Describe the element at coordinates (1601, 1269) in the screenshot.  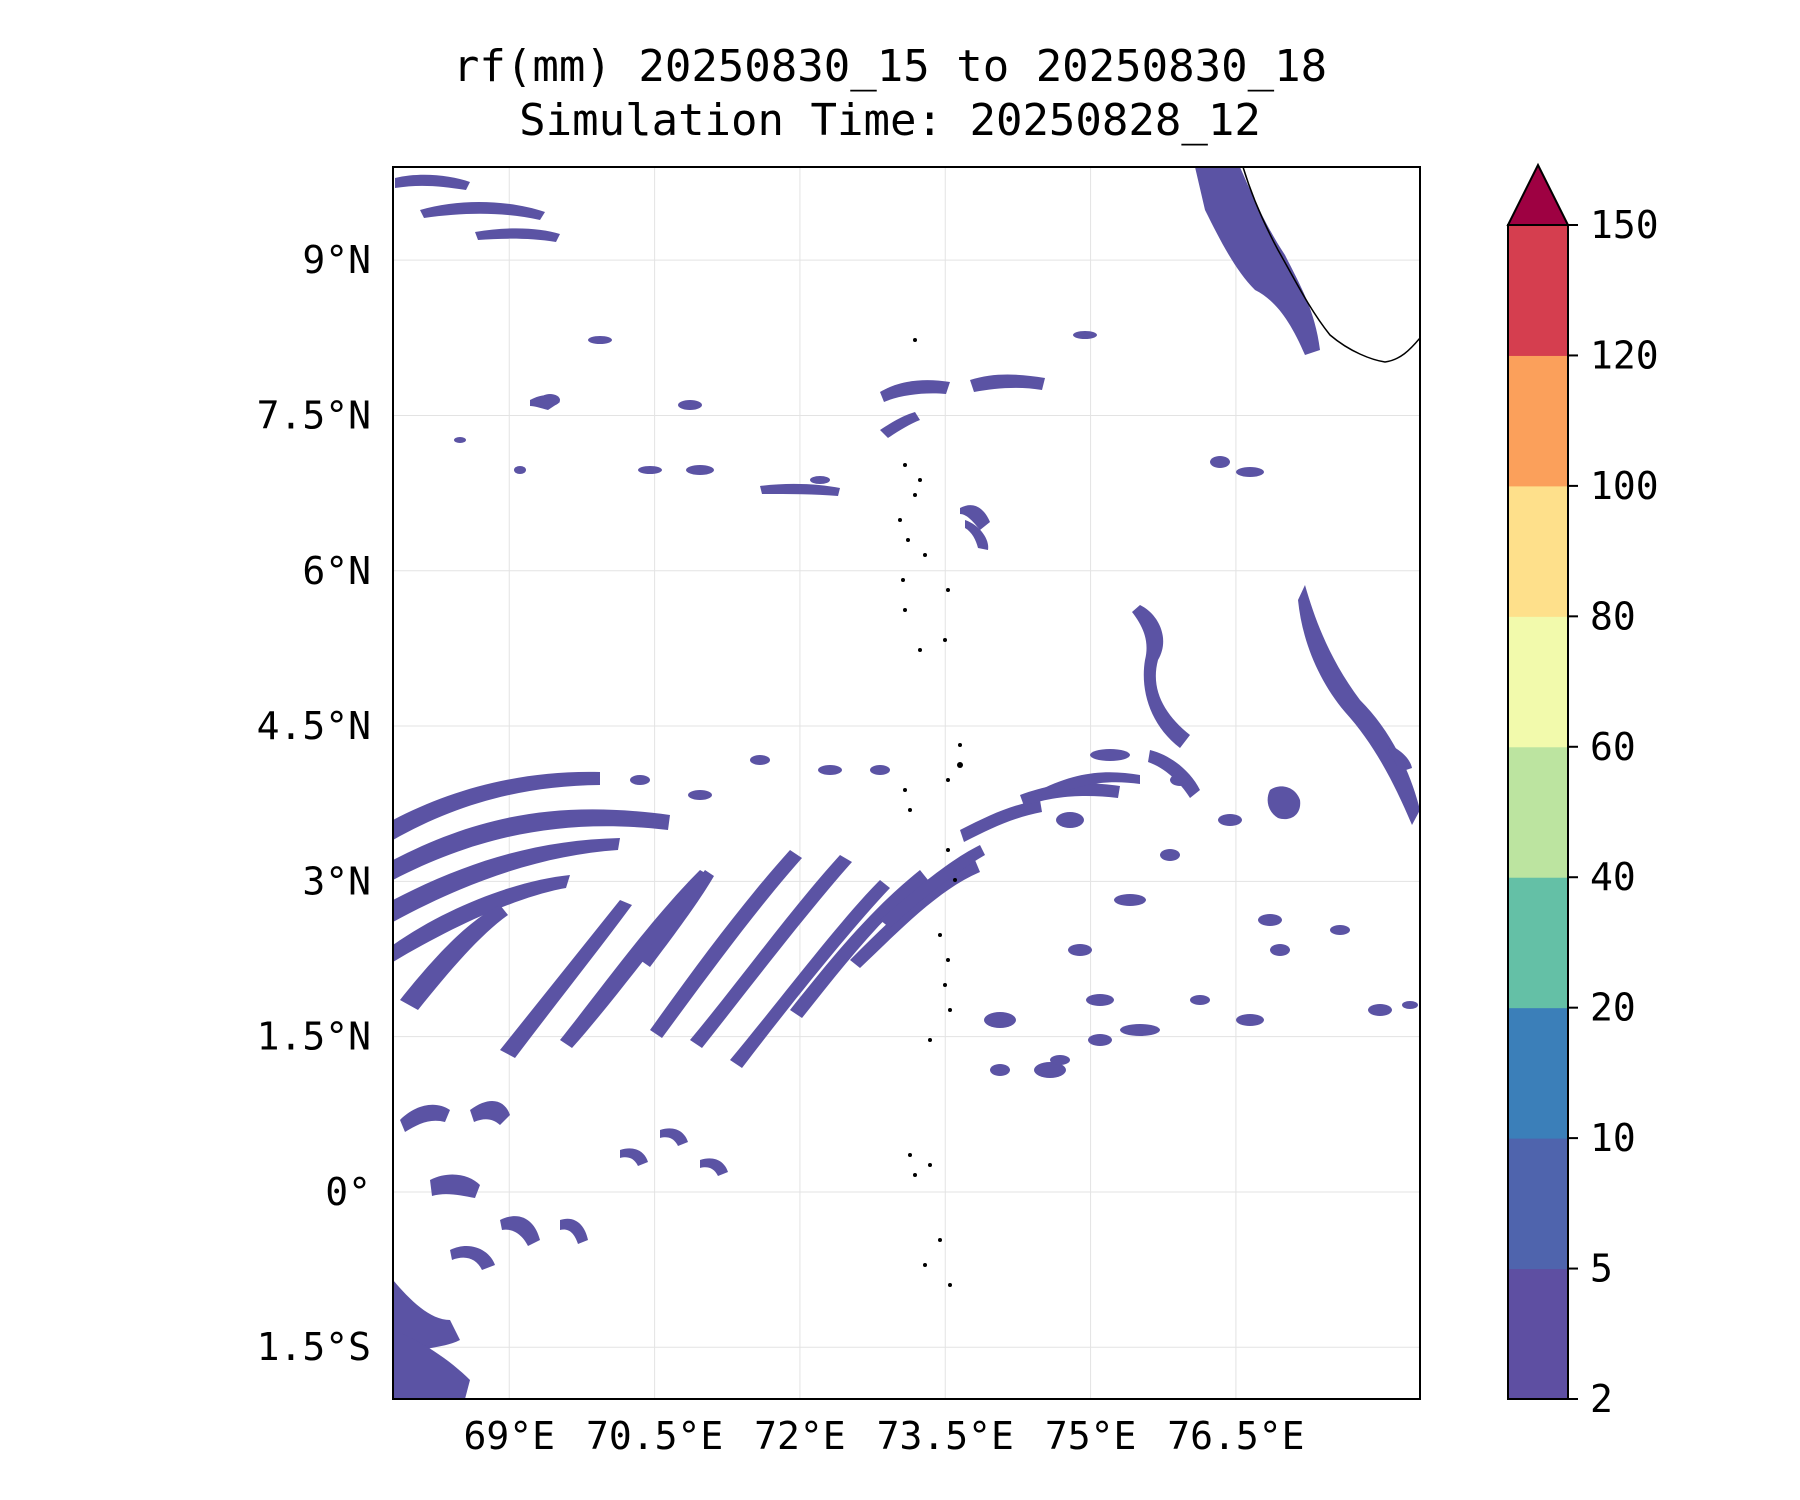
I see `colorbar-tick-label: 5` at that location.